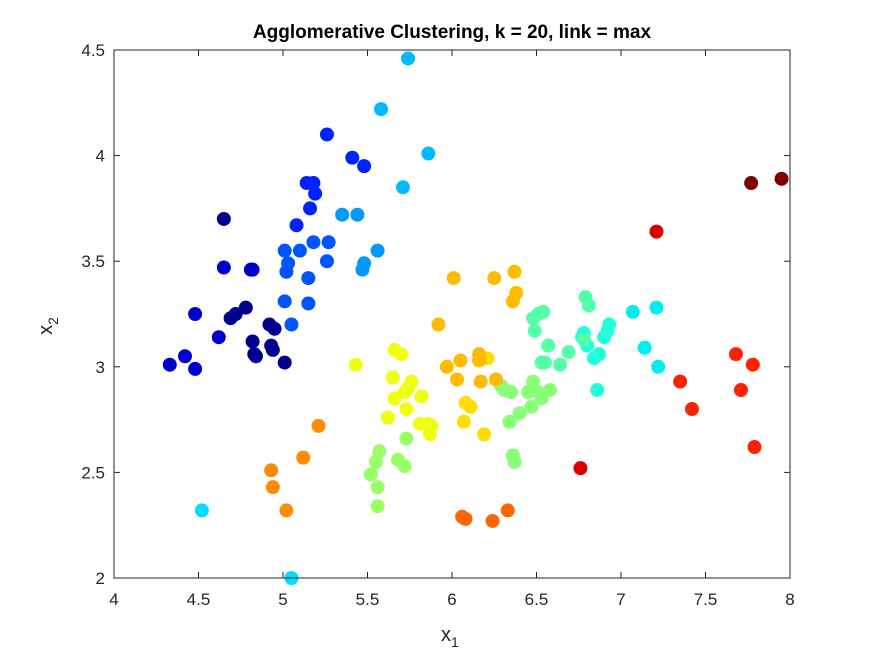 The width and height of the screenshot is (875, 656). I want to click on x-axis-label: x1, so click(450, 637).